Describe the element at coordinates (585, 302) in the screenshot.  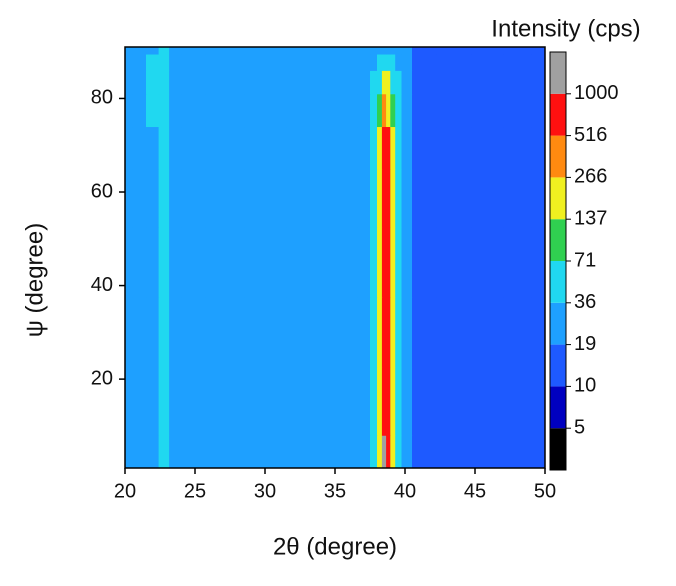
I see `colorbar-label: 36` at that location.